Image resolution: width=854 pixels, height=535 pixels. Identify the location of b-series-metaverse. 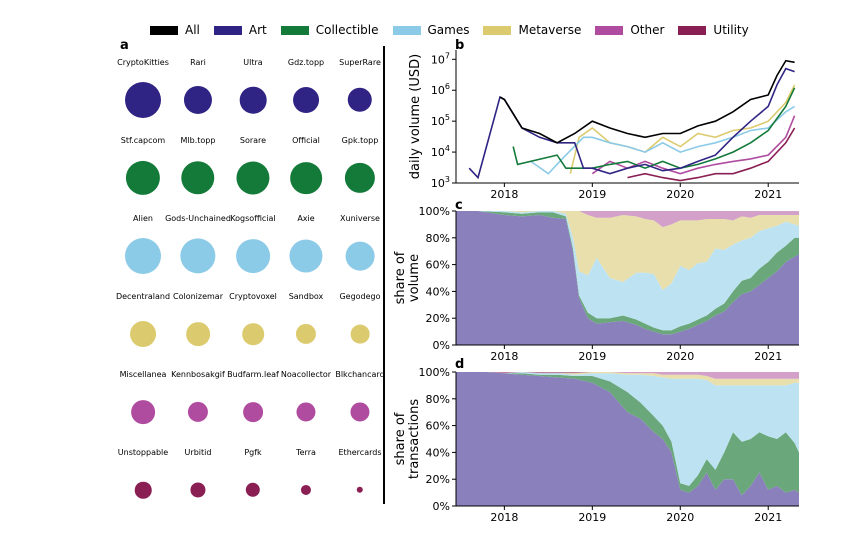
(682, 129).